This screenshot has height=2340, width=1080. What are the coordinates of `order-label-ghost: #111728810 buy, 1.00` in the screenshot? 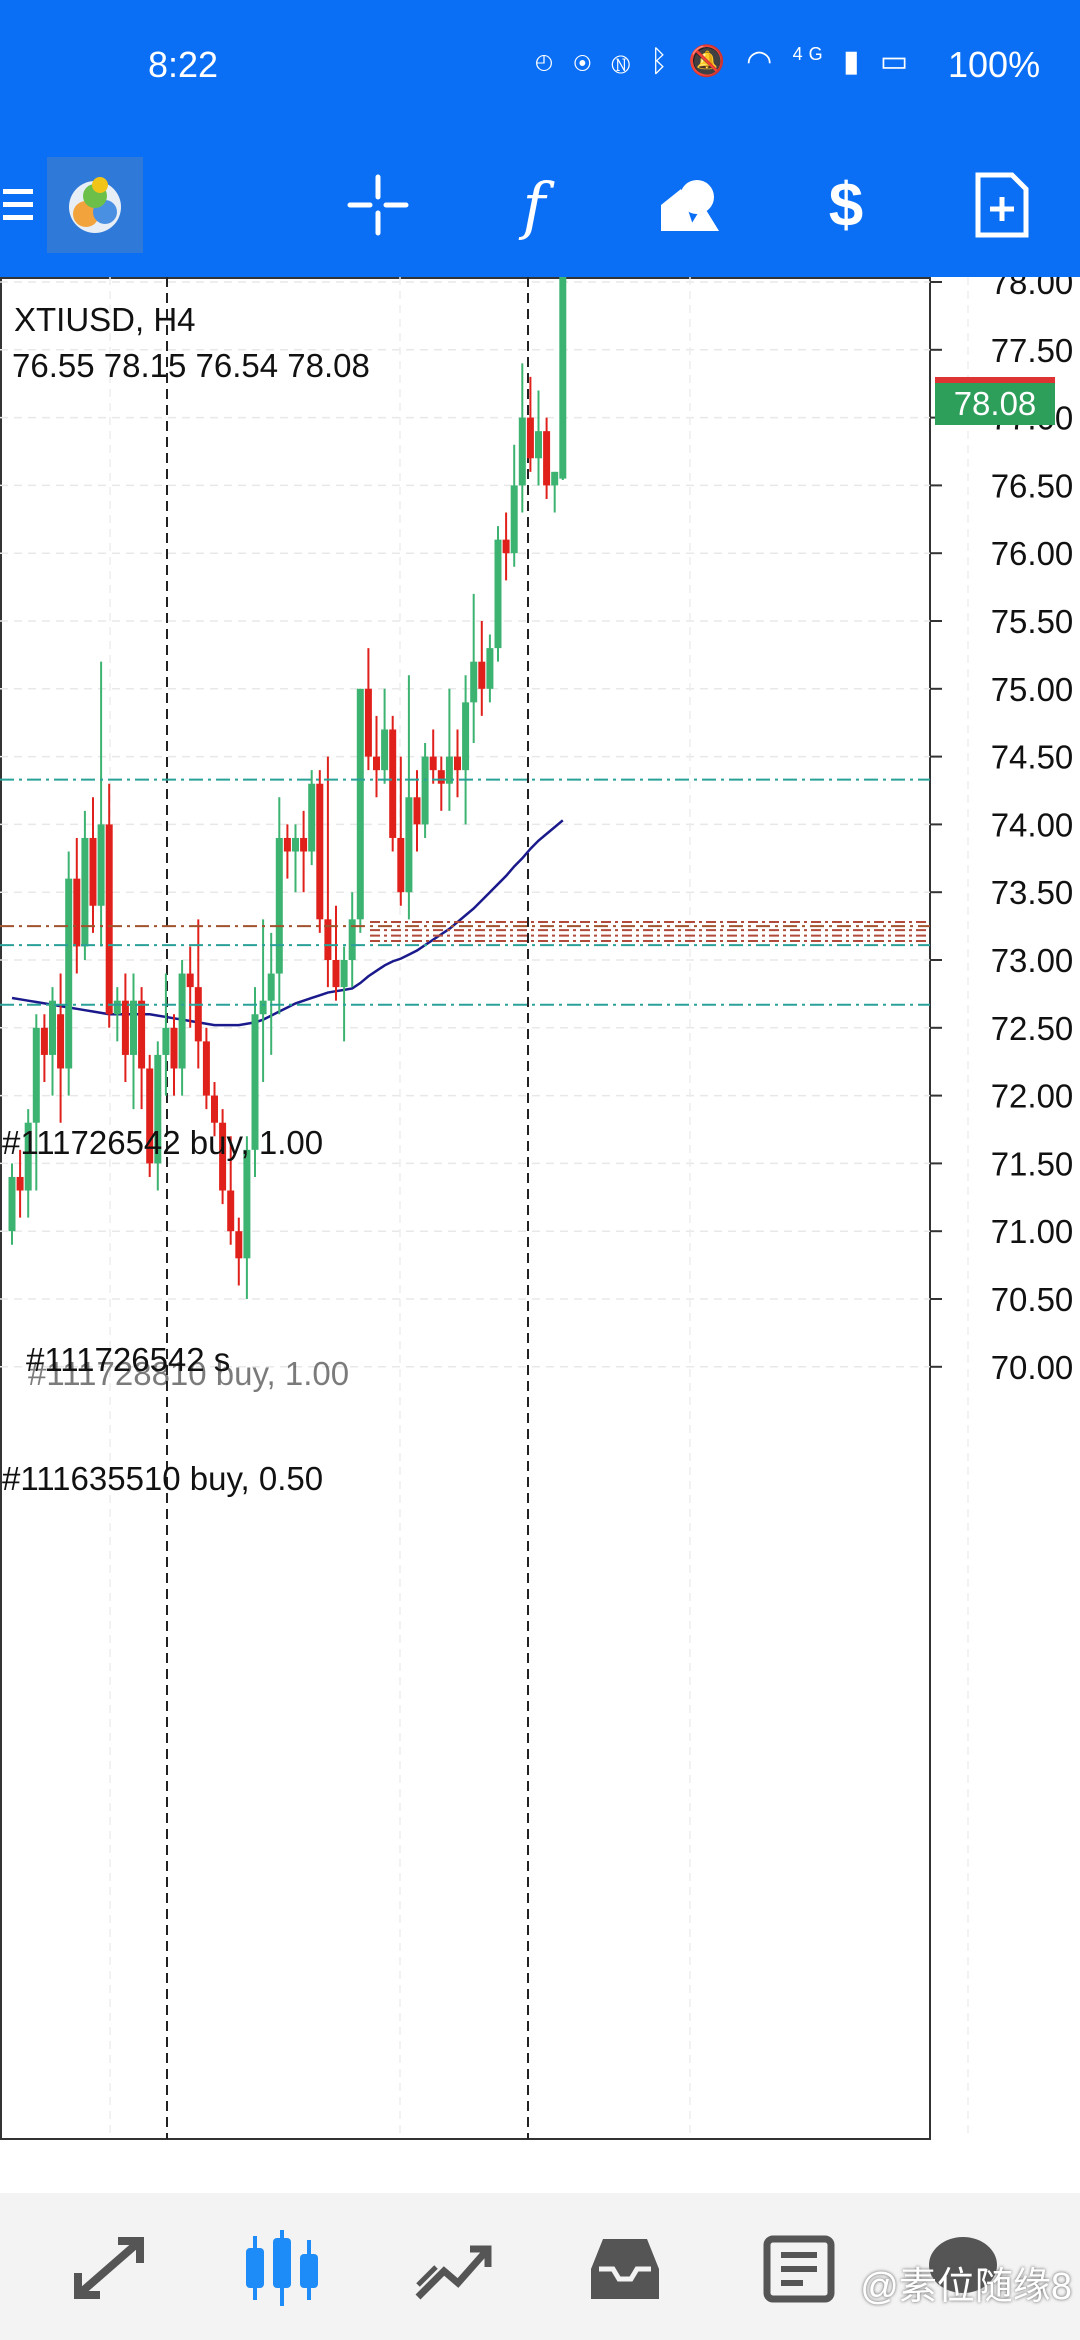 It's located at (188, 1373).